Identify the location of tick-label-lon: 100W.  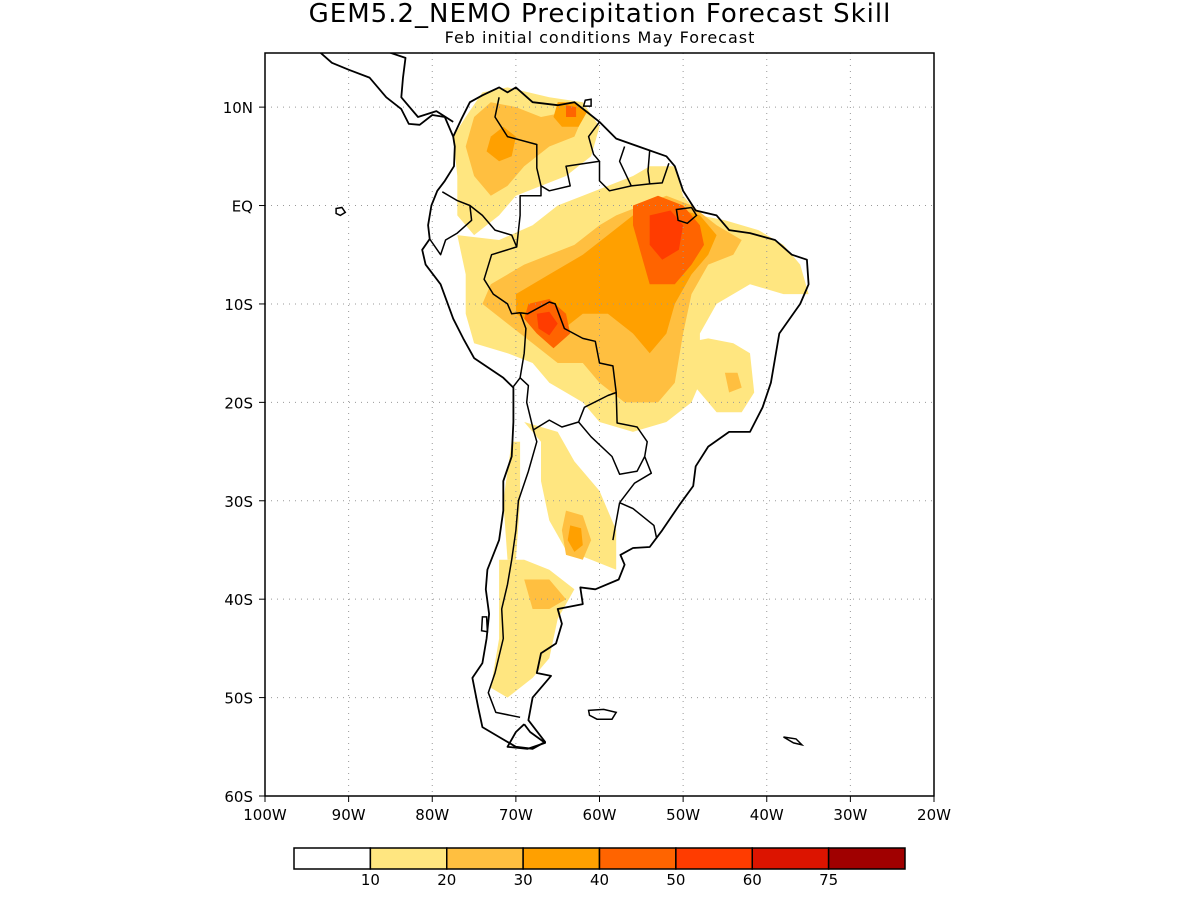
(265, 815).